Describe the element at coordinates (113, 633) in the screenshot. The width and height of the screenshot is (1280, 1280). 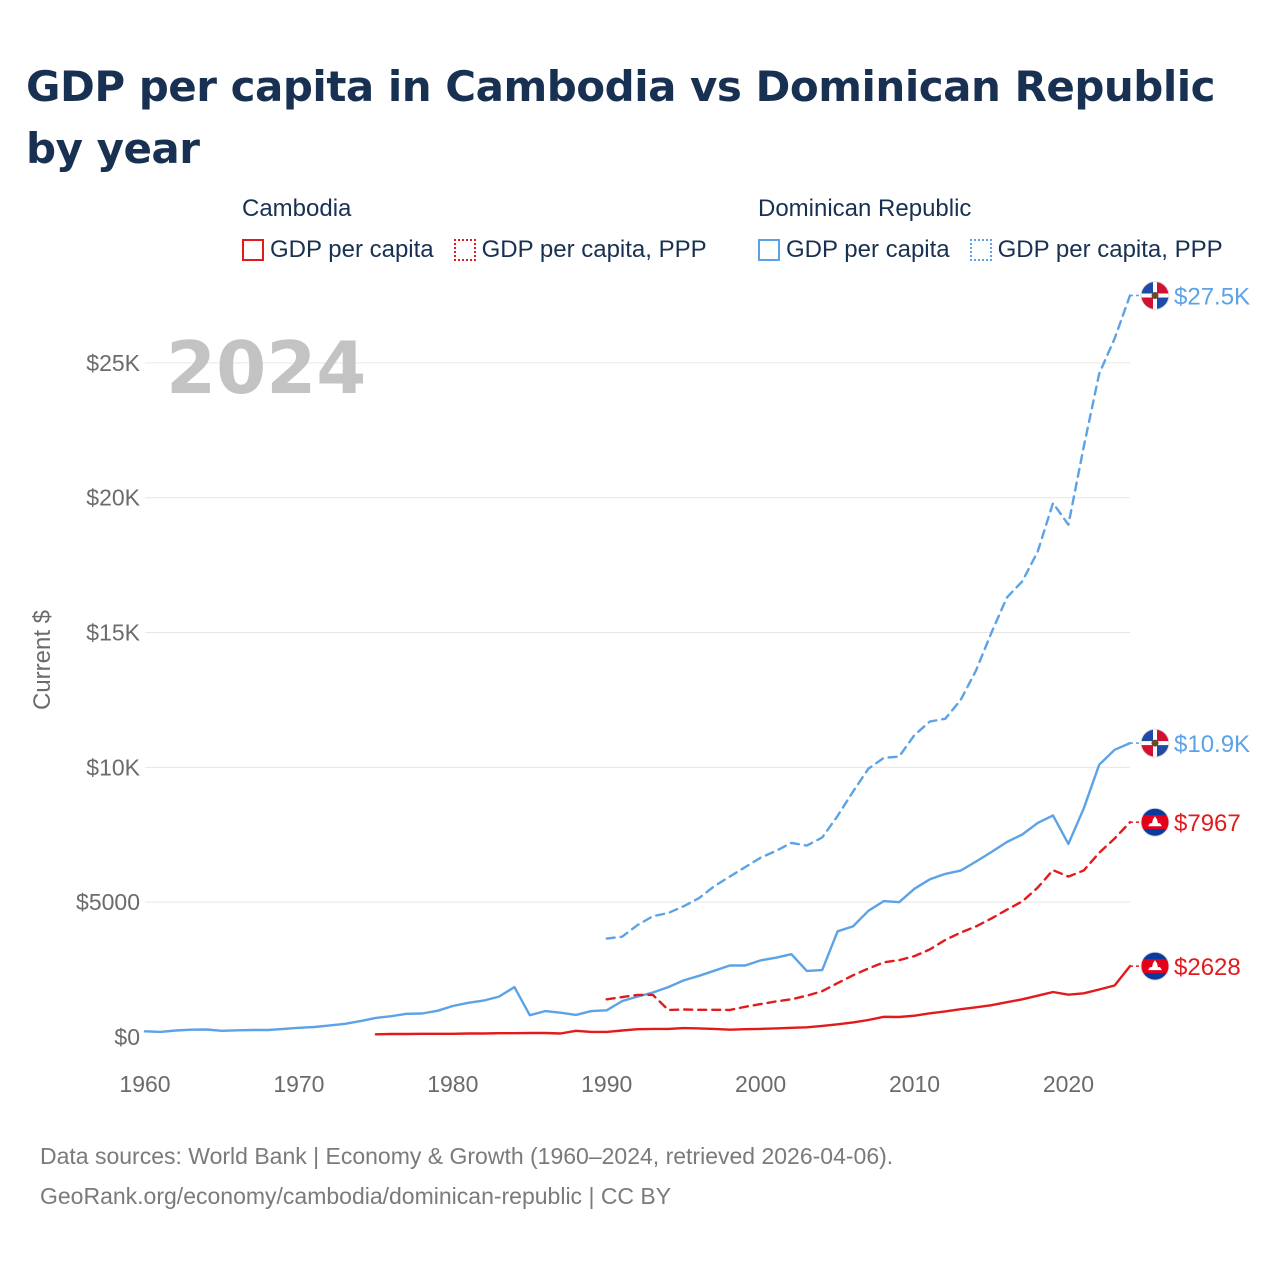
I see `y-tick-label: $15K` at that location.